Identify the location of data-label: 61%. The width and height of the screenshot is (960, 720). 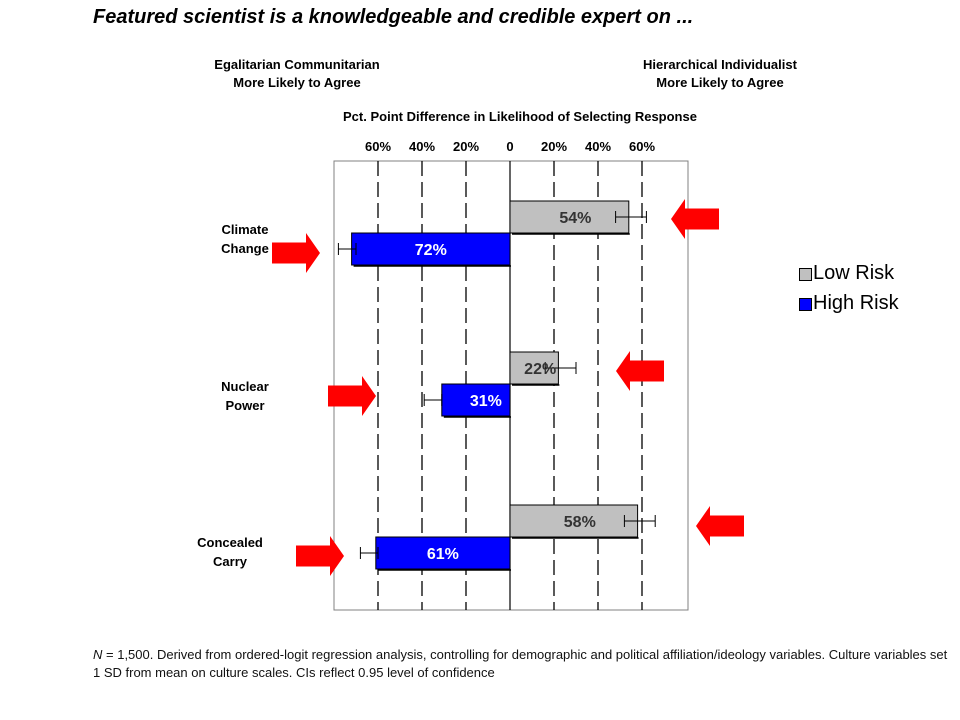
(443, 554).